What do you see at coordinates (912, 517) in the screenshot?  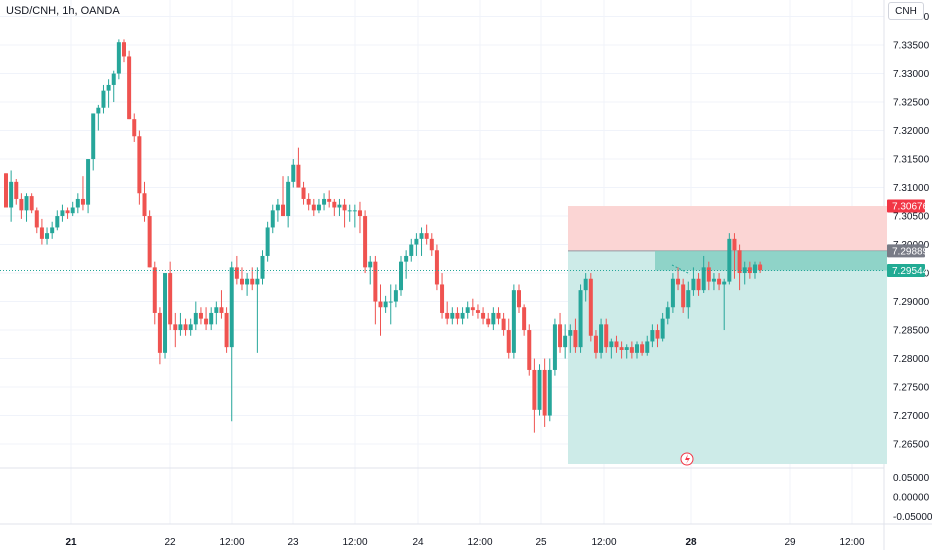 I see `indicator-tick-label: -0.05000` at bounding box center [912, 517].